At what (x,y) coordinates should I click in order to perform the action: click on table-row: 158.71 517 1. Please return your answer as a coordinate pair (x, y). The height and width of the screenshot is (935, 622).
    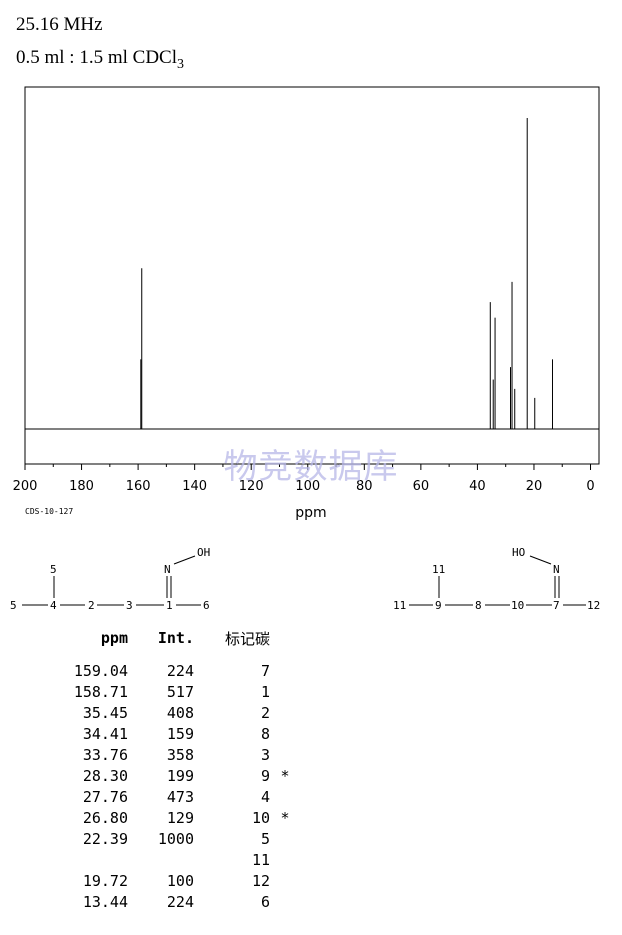
    Looking at the image, I should click on (175, 691).